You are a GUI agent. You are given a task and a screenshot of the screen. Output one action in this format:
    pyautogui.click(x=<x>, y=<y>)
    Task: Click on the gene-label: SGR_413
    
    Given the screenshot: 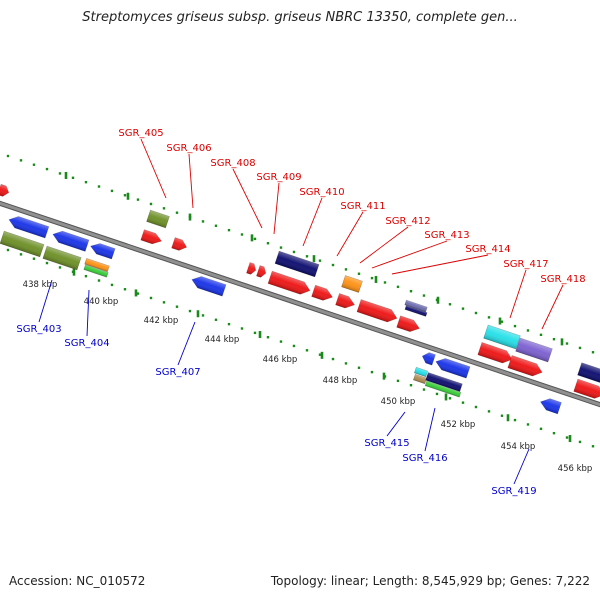 What is the action you would take?
    pyautogui.click(x=446, y=235)
    